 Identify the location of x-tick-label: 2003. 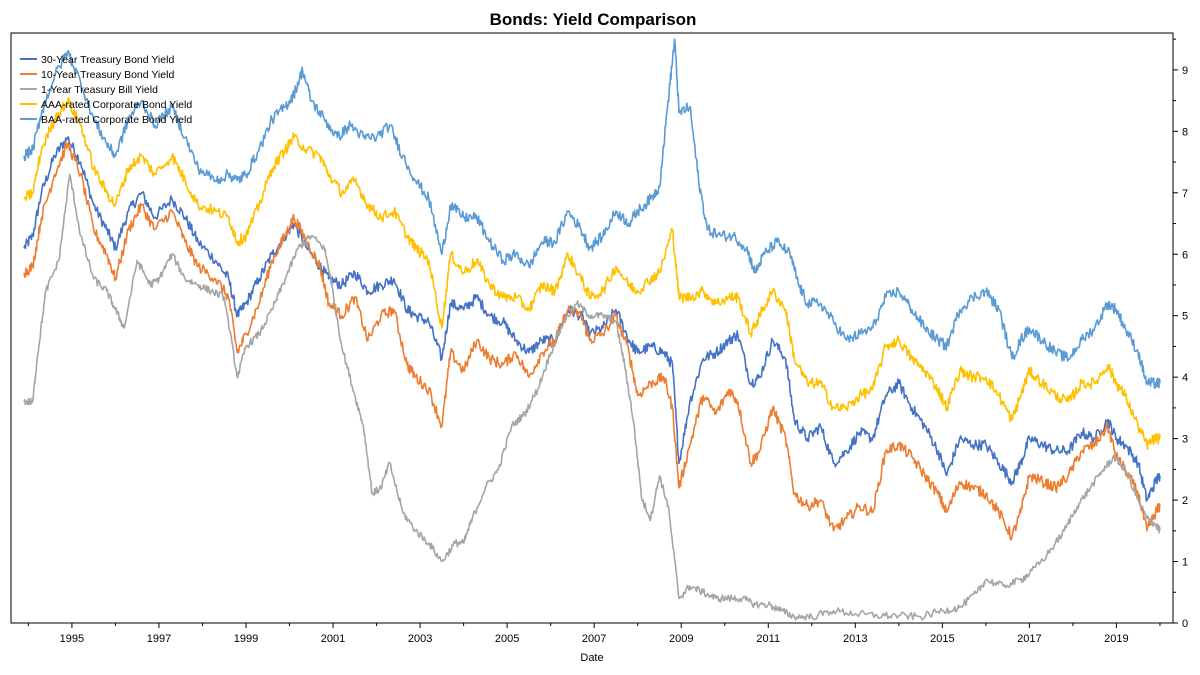
(420, 639).